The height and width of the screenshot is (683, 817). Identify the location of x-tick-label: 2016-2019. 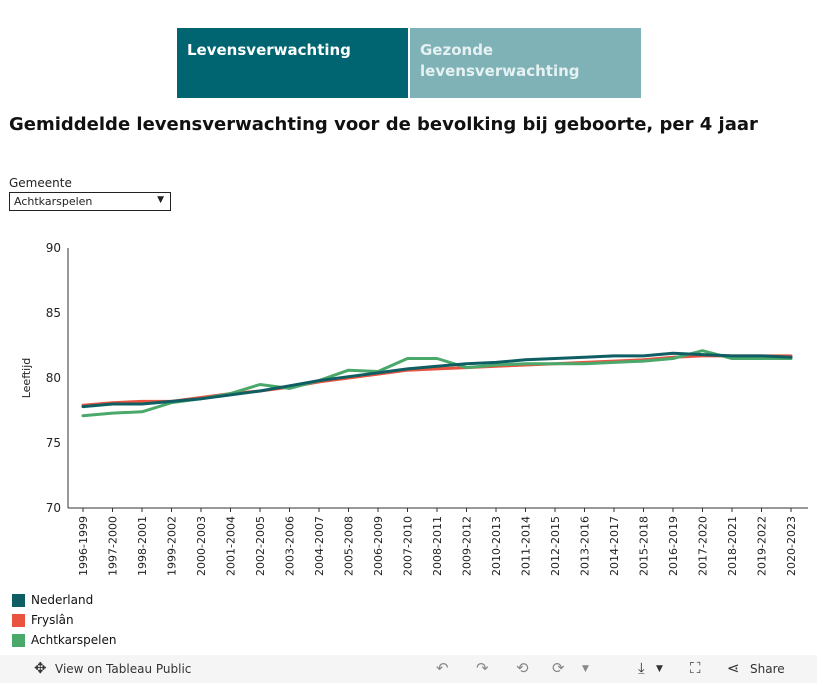
(673, 546).